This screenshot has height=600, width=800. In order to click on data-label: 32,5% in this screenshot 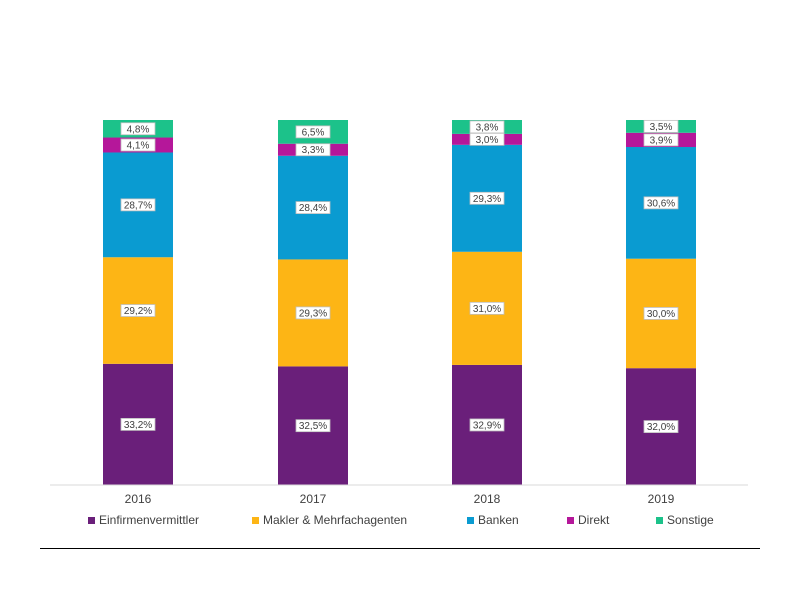, I will do `click(313, 426)`.